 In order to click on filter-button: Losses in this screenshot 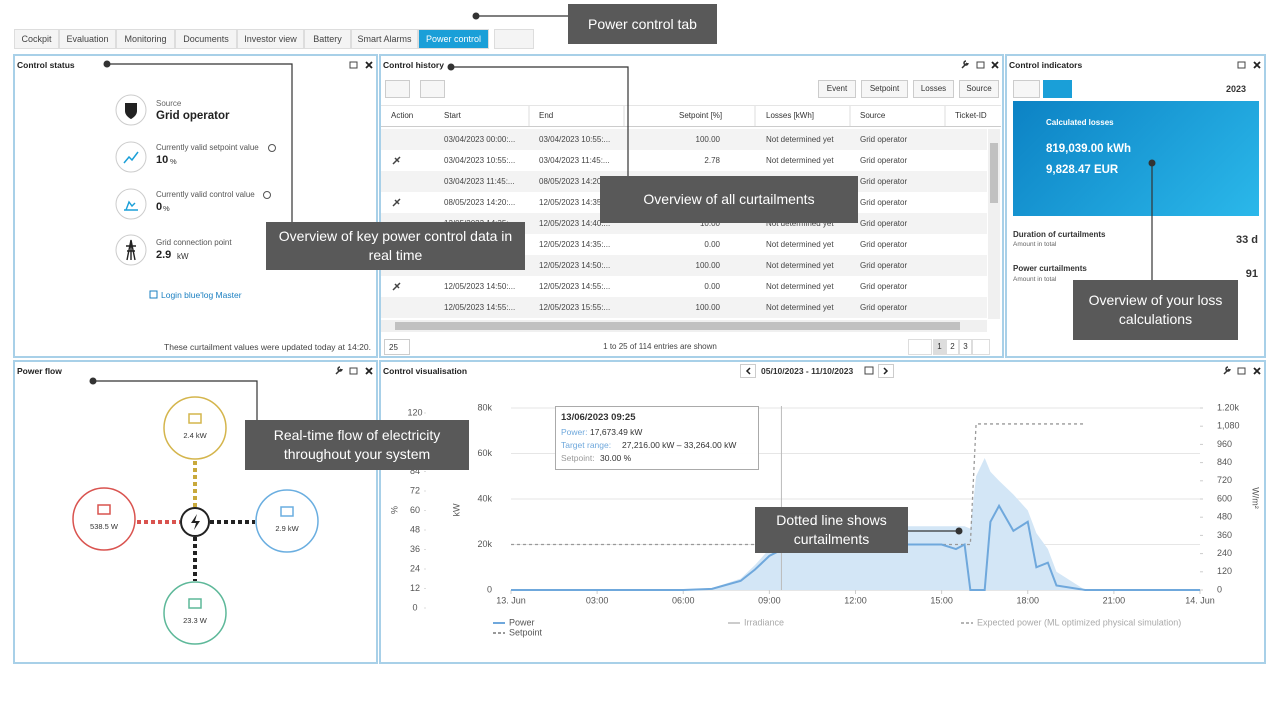, I will do `click(933, 89)`.